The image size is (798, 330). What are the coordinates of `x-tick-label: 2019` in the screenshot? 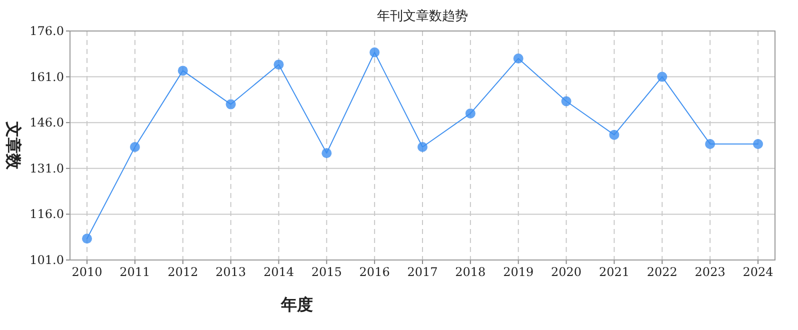 It's located at (518, 272).